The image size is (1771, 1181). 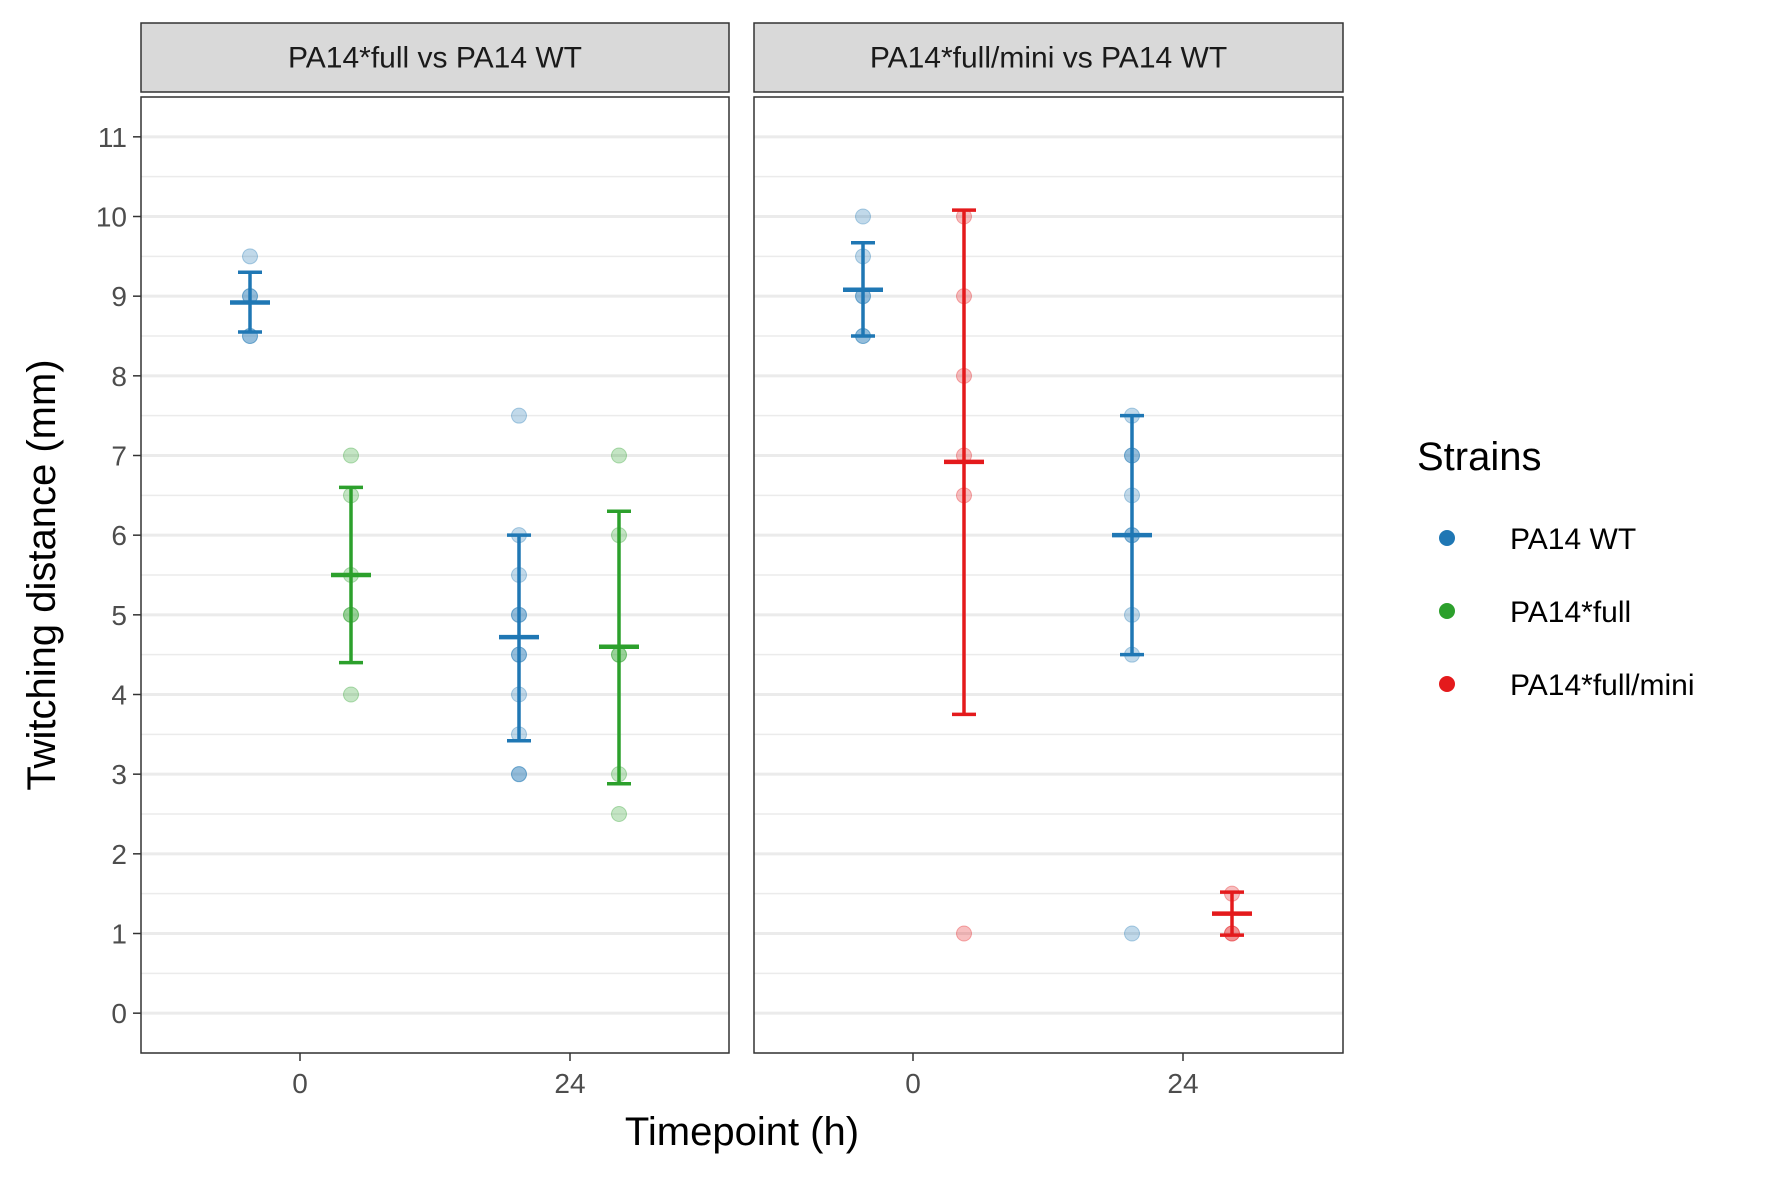 I want to click on legend-label: PA14*full/mini, so click(x=1602, y=685).